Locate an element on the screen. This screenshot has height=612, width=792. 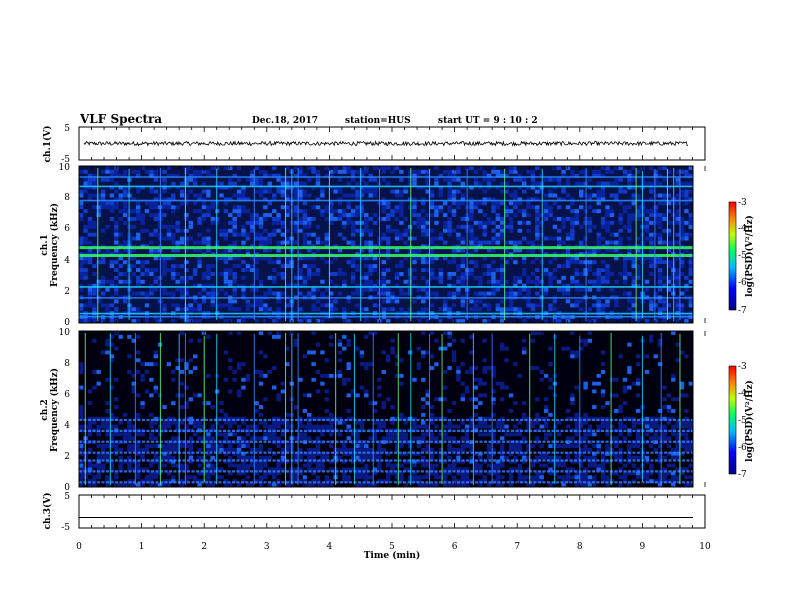
ch1-cbar-tick-m3: -3 is located at coordinates (742, 203).